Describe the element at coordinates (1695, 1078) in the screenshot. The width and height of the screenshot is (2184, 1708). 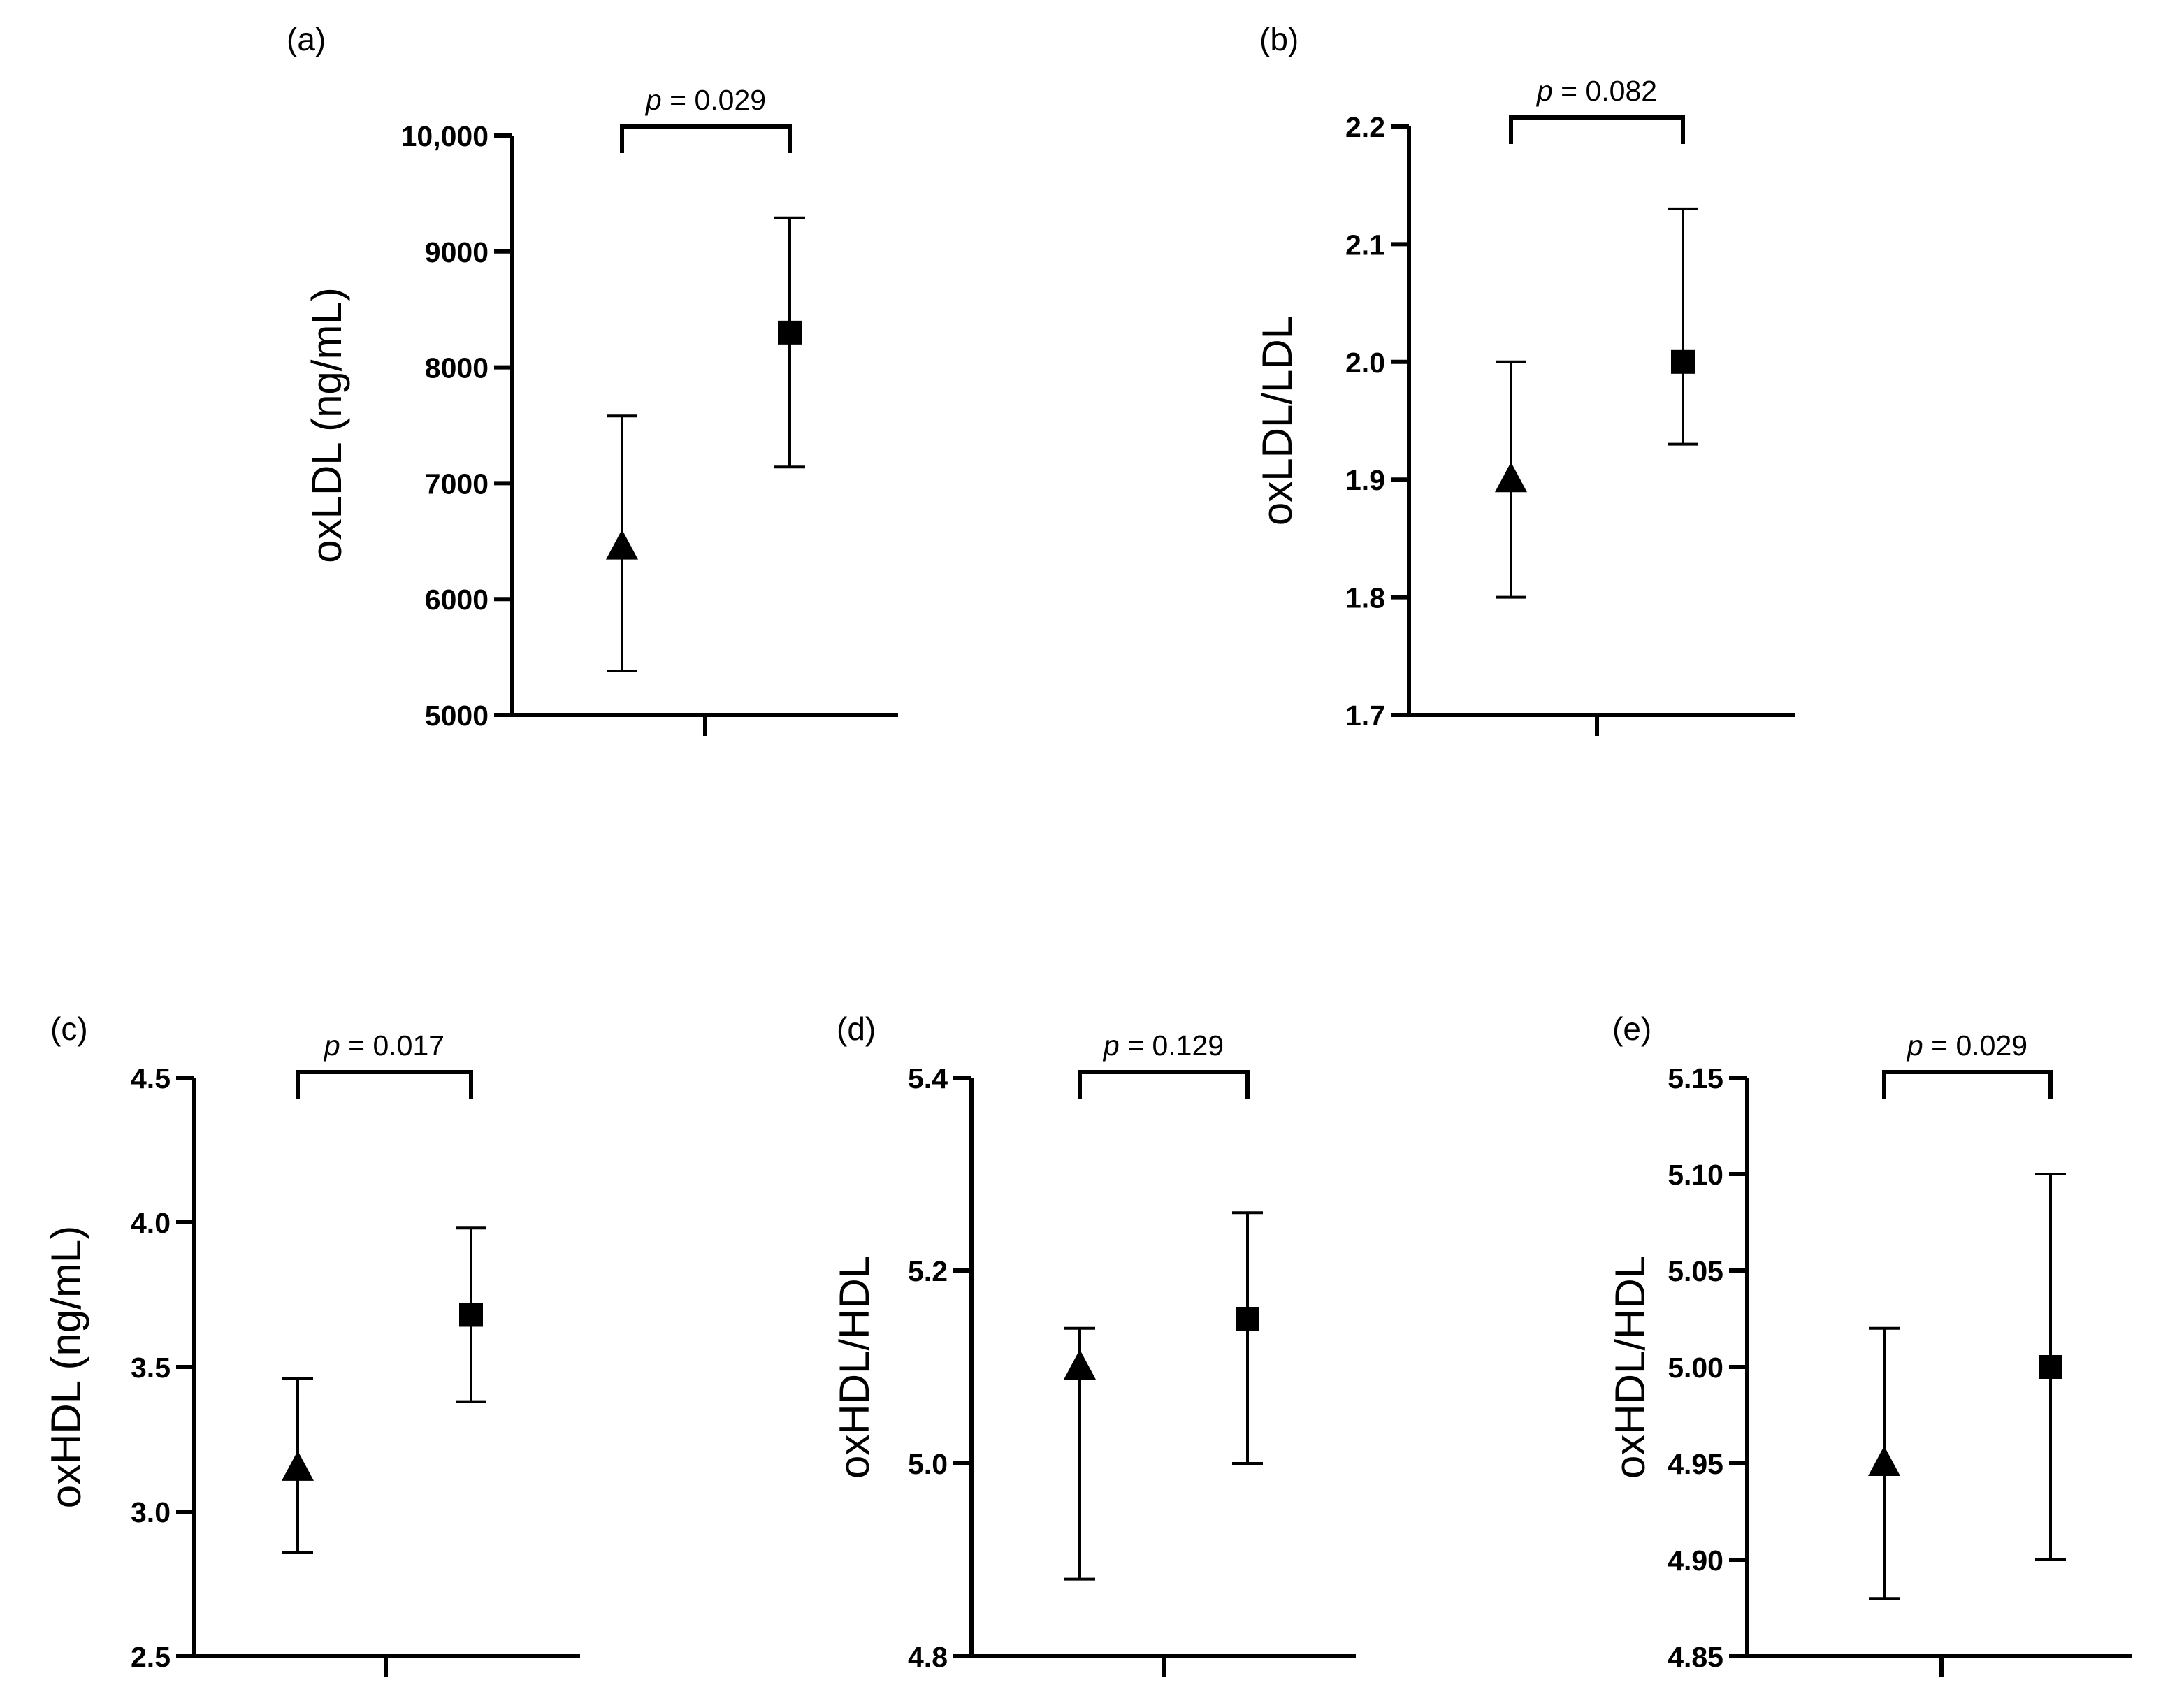
I see `y-tick-label: 5.15` at that location.